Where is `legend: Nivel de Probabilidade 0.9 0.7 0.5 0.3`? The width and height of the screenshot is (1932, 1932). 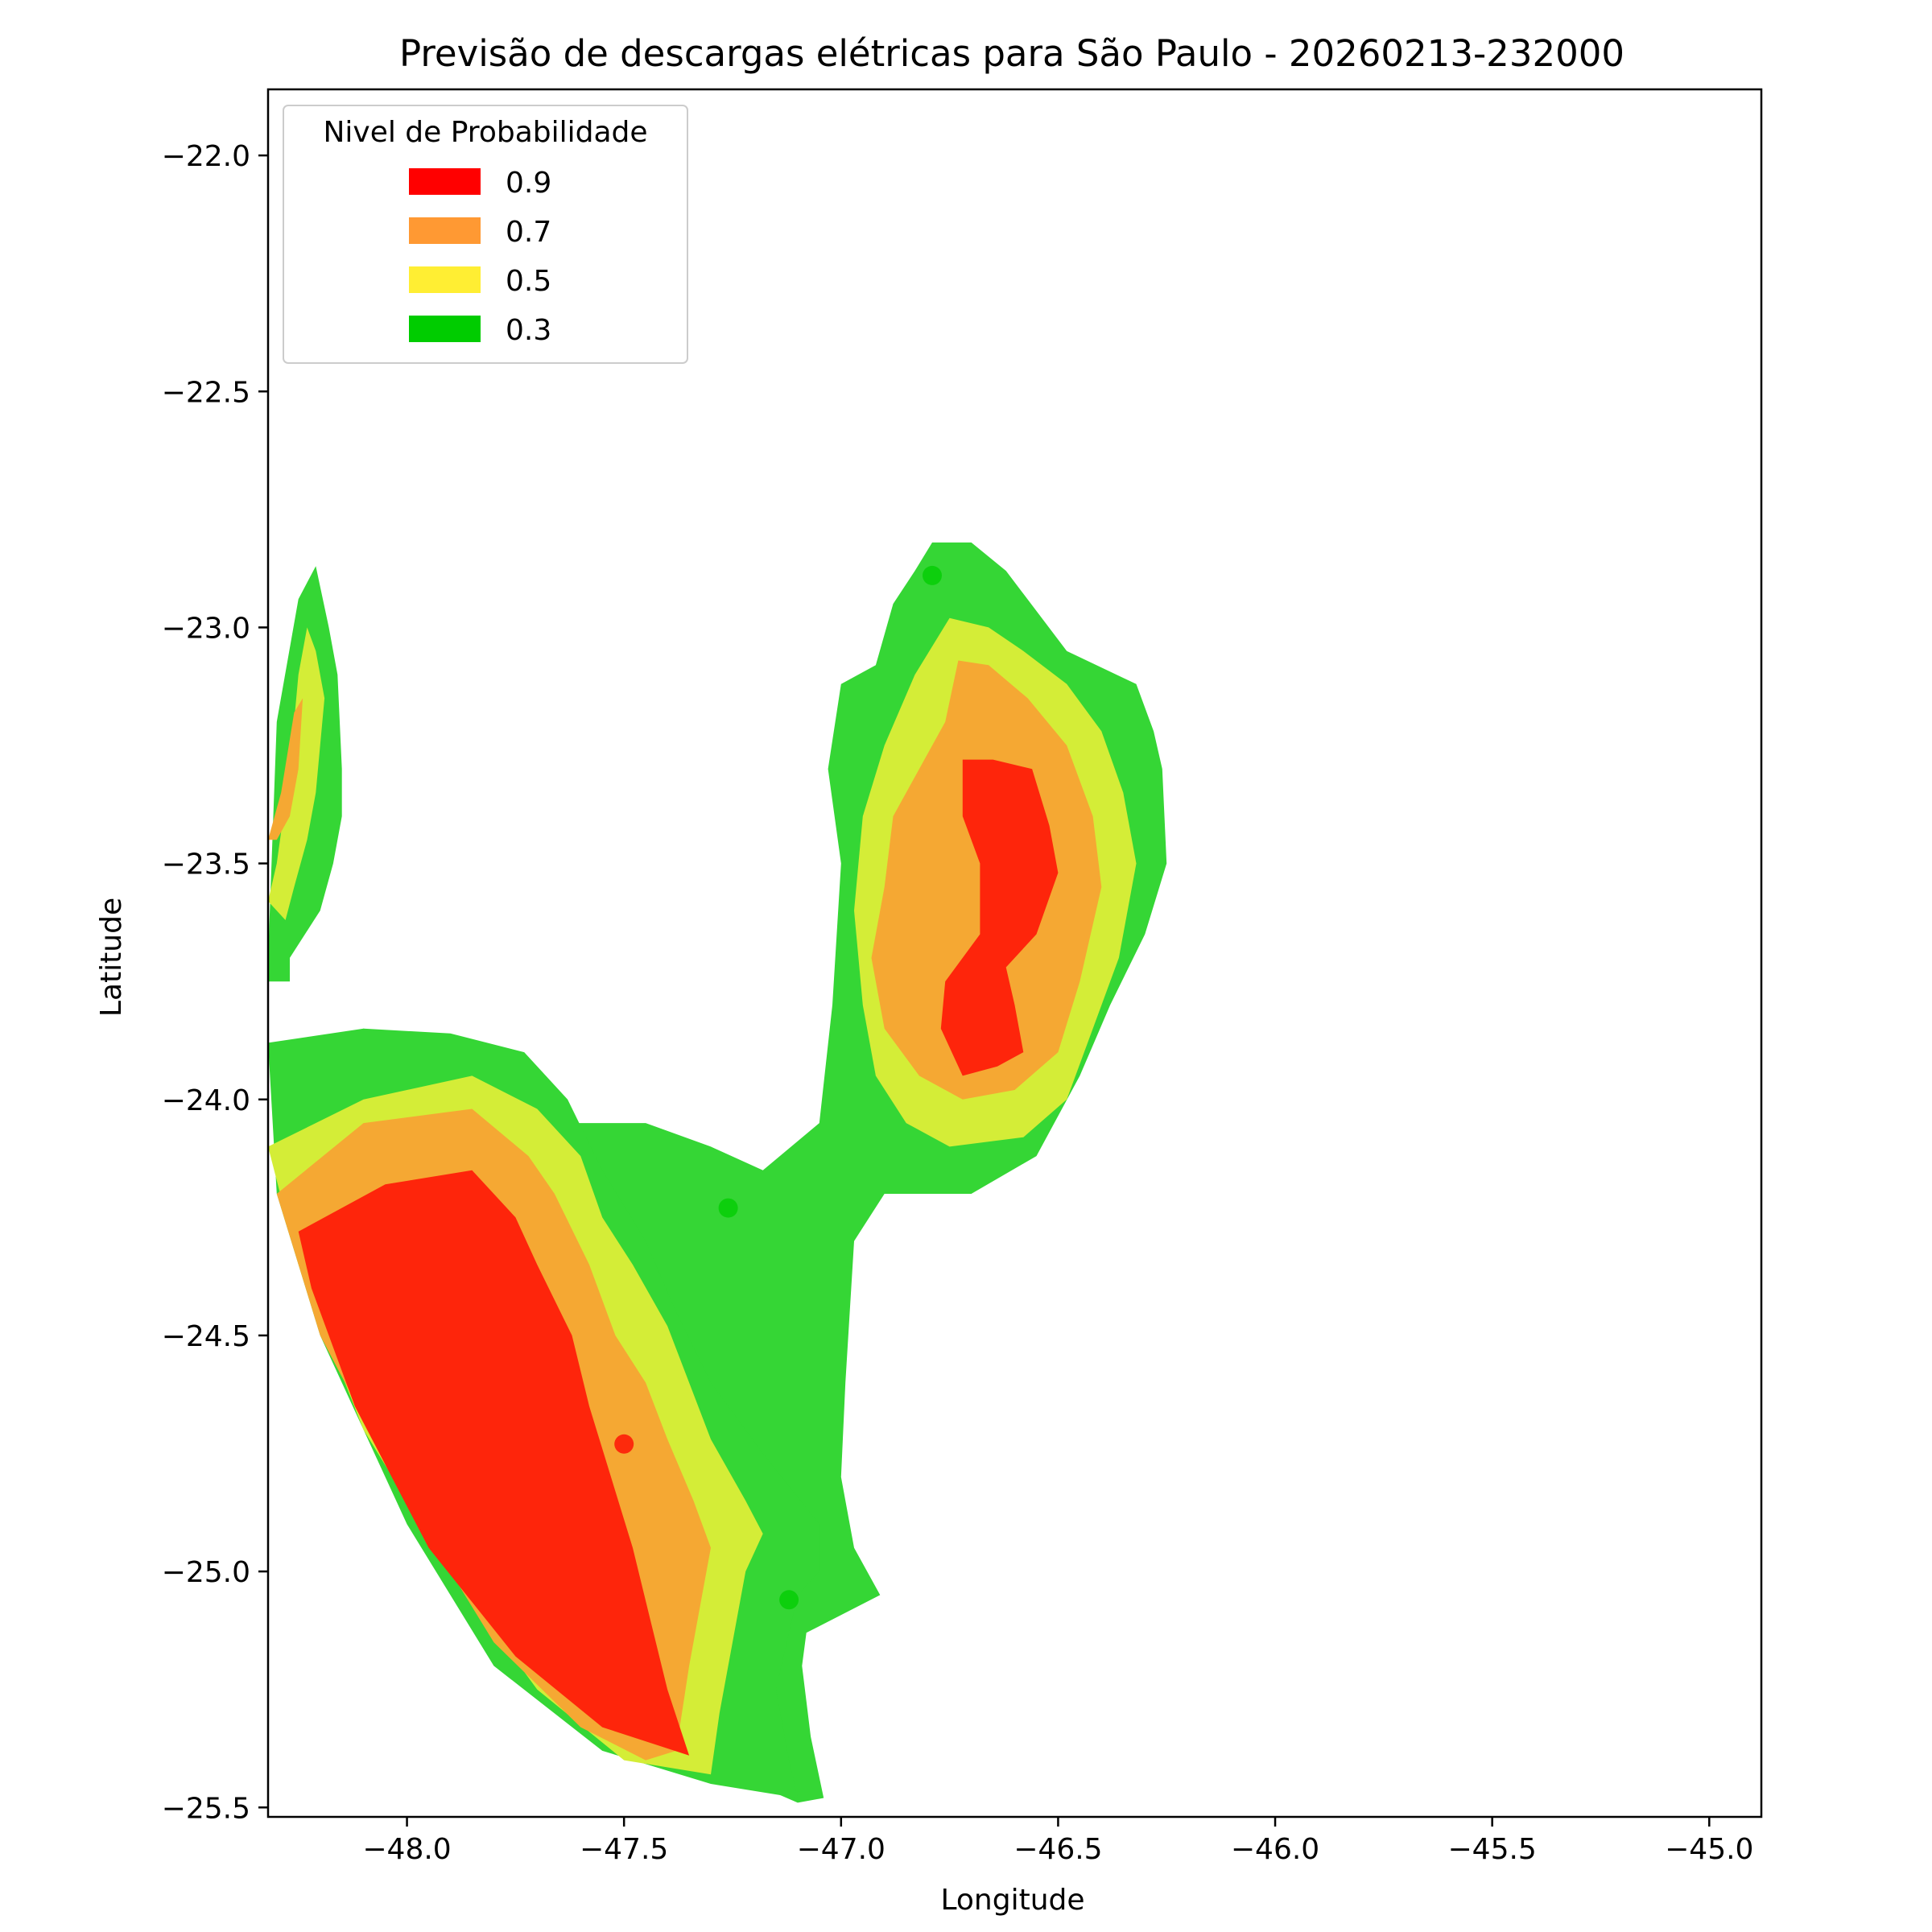
legend: Nivel de Probabilidade 0.9 0.7 0.5 0.3 is located at coordinates (485, 234).